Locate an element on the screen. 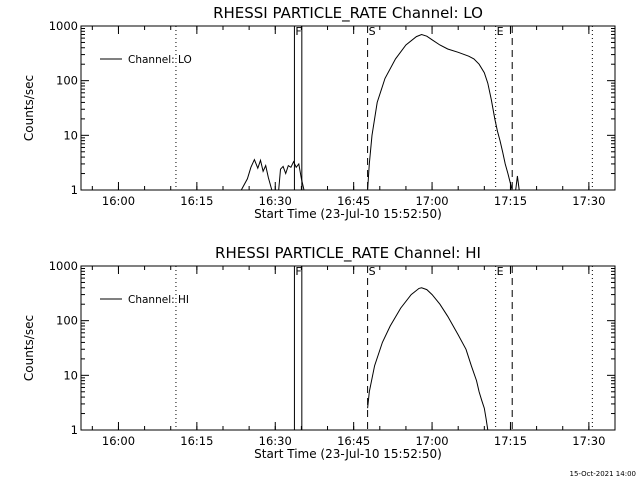 The width and height of the screenshot is (640, 480). legend-entry: Channel: HI is located at coordinates (158, 300).